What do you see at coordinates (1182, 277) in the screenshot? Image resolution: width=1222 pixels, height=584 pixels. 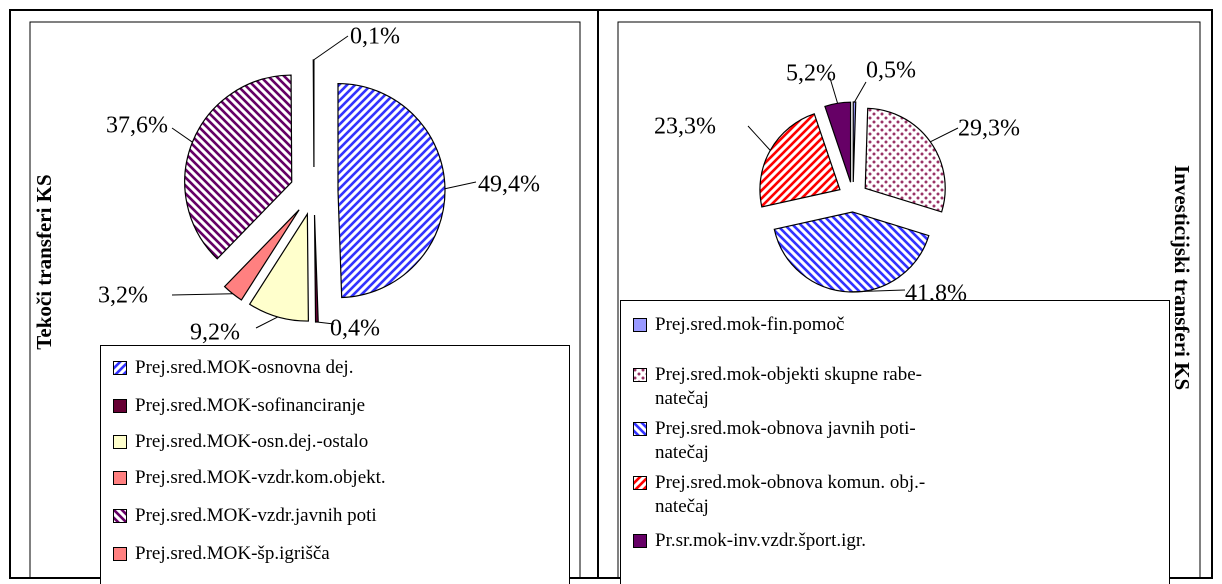 I see `chart-title: Investicijski transferi KS` at bounding box center [1182, 277].